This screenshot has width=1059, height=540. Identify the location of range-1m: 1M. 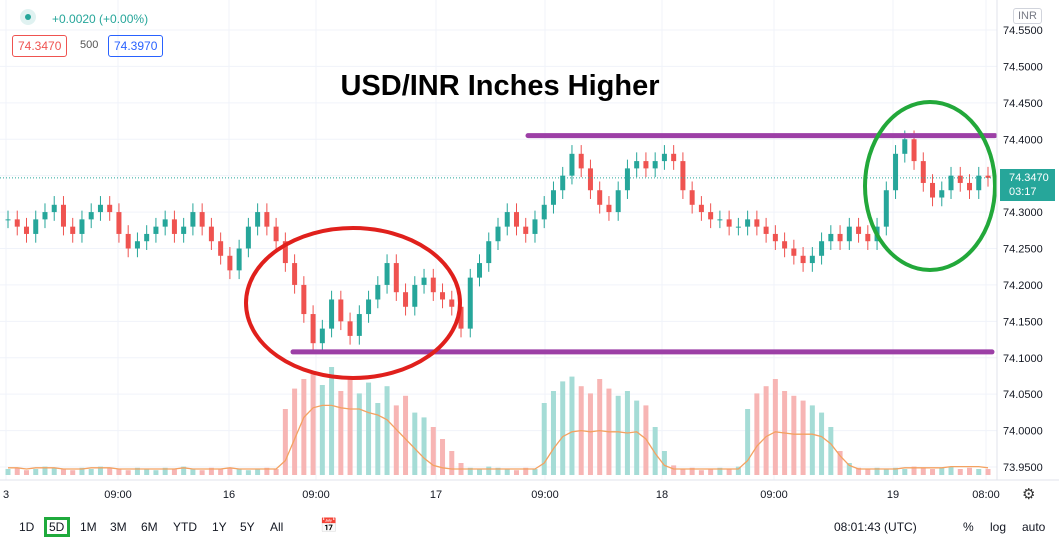
(88, 527).